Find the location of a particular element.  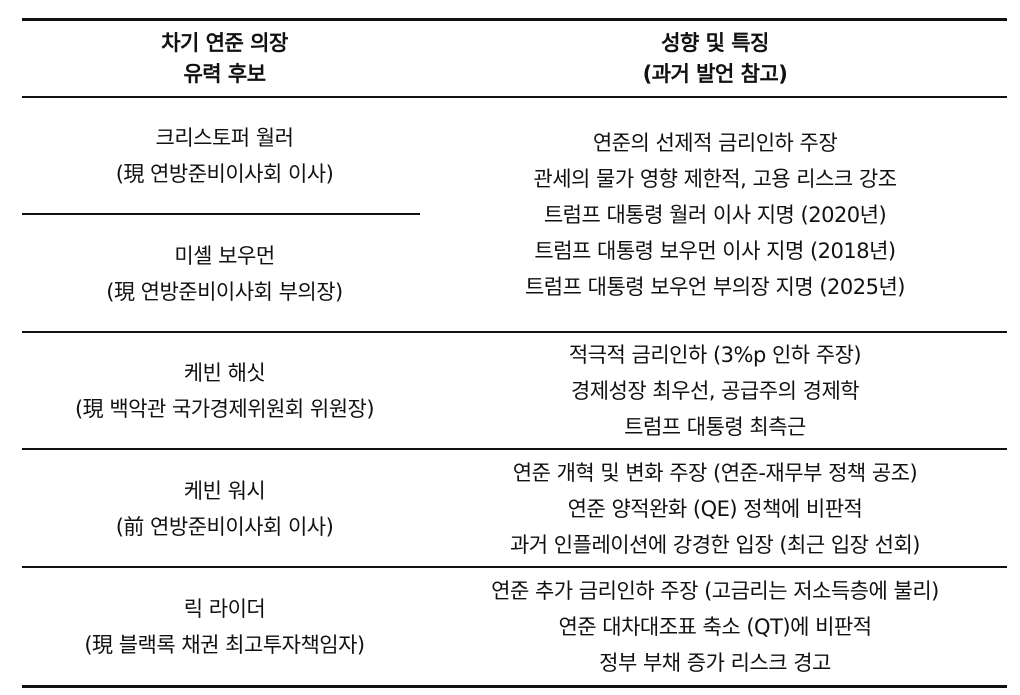

candidate-position: (現 블랙록 채권 최고투자책임자) is located at coordinates (224, 644).